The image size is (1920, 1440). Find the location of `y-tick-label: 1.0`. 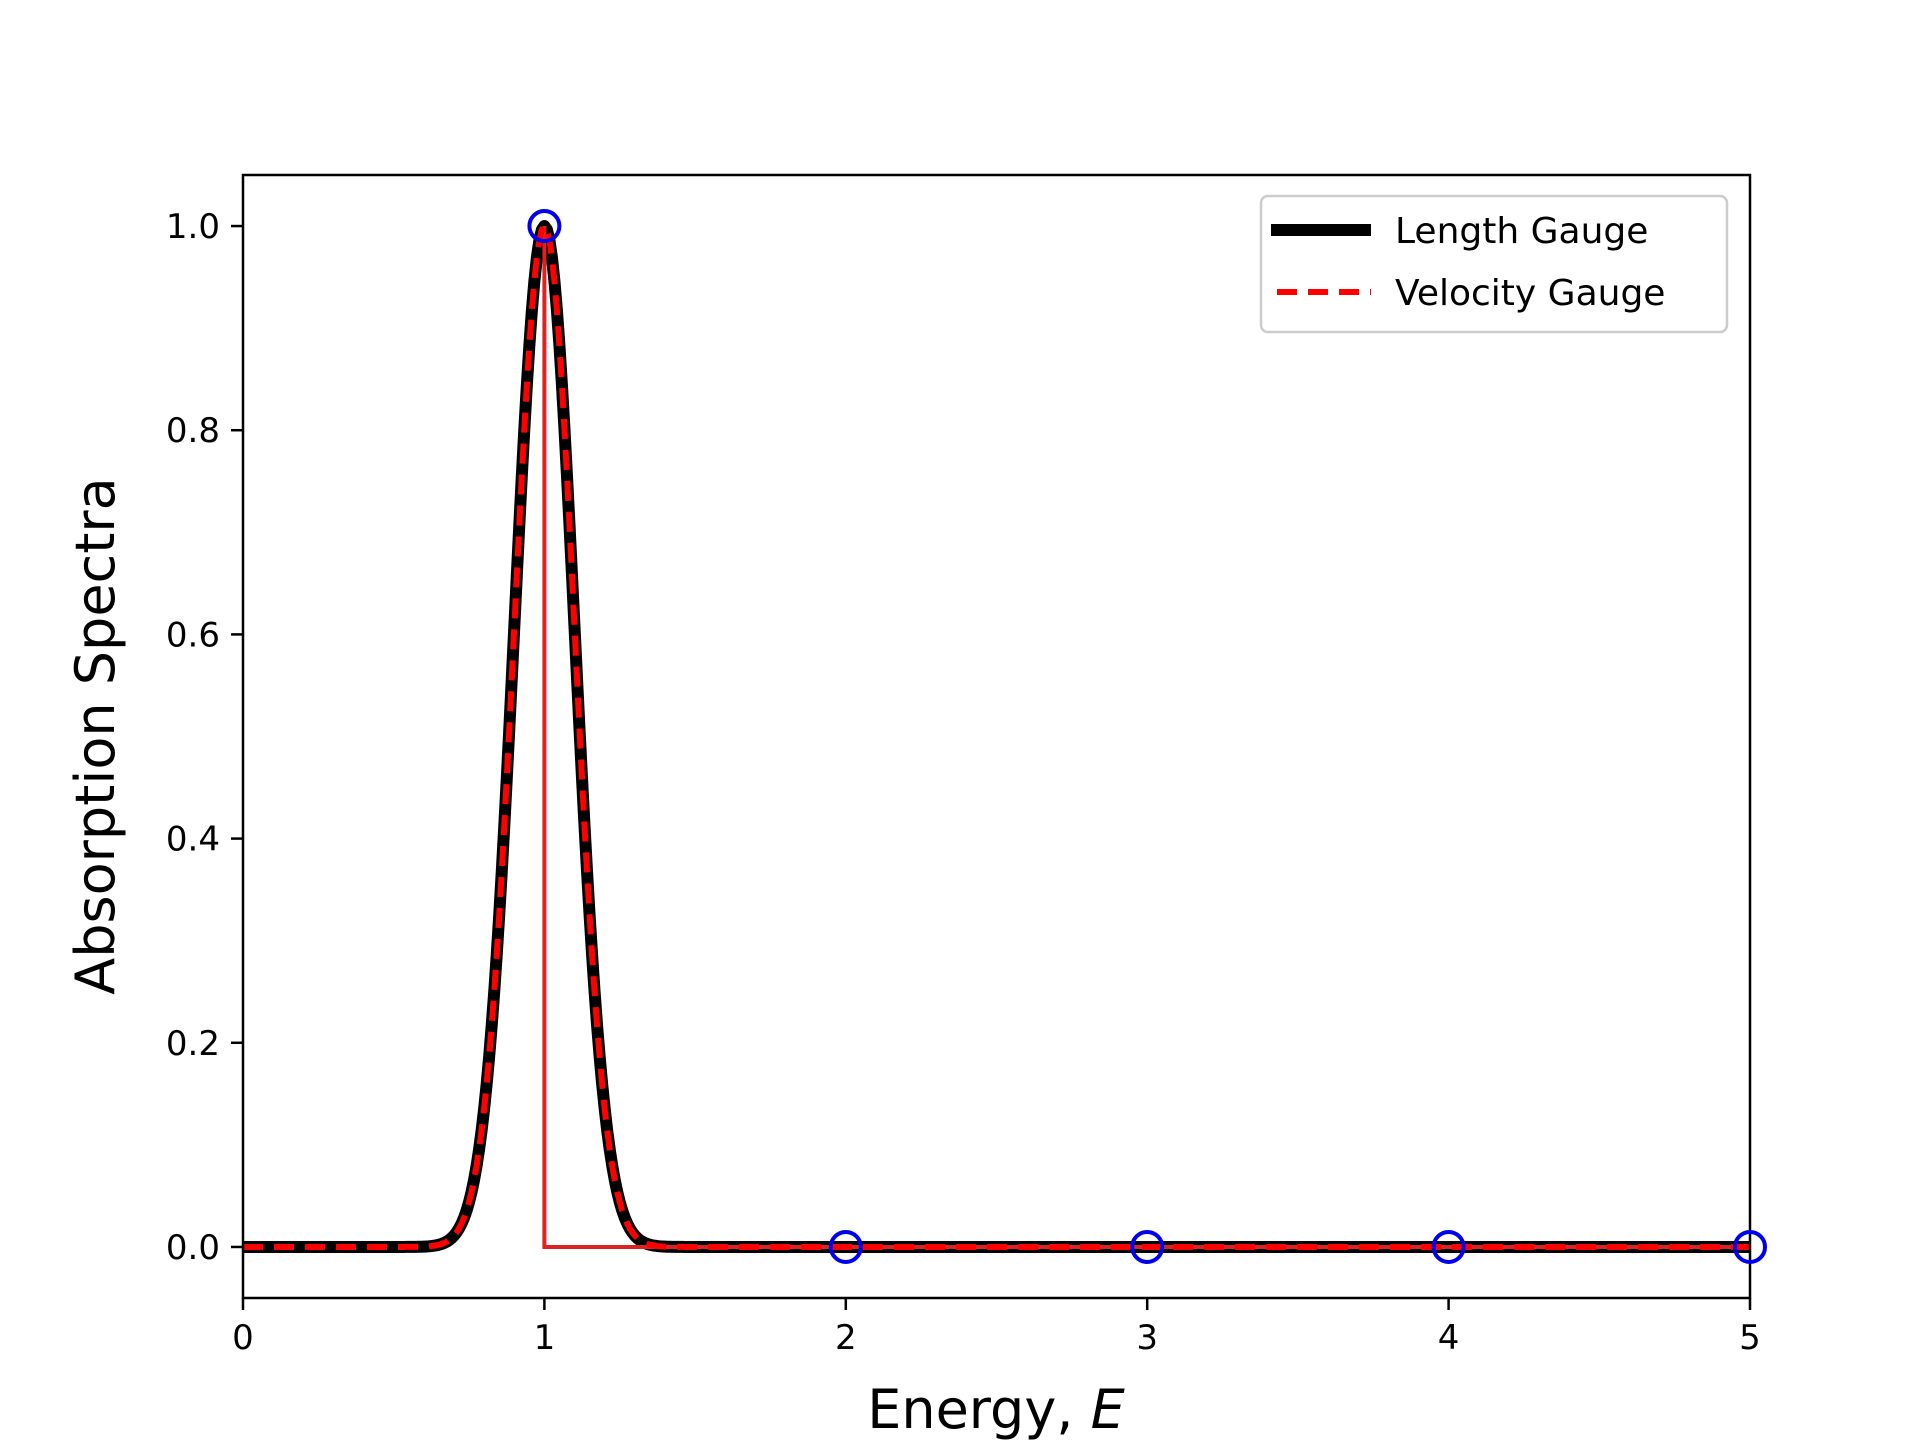

y-tick-label: 1.0 is located at coordinates (193, 227).